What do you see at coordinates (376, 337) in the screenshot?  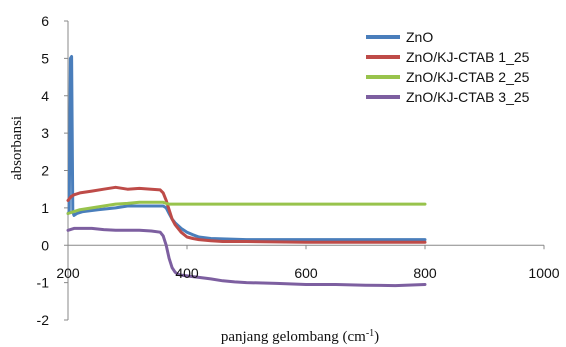 I see `x-axis-title-close: )` at bounding box center [376, 337].